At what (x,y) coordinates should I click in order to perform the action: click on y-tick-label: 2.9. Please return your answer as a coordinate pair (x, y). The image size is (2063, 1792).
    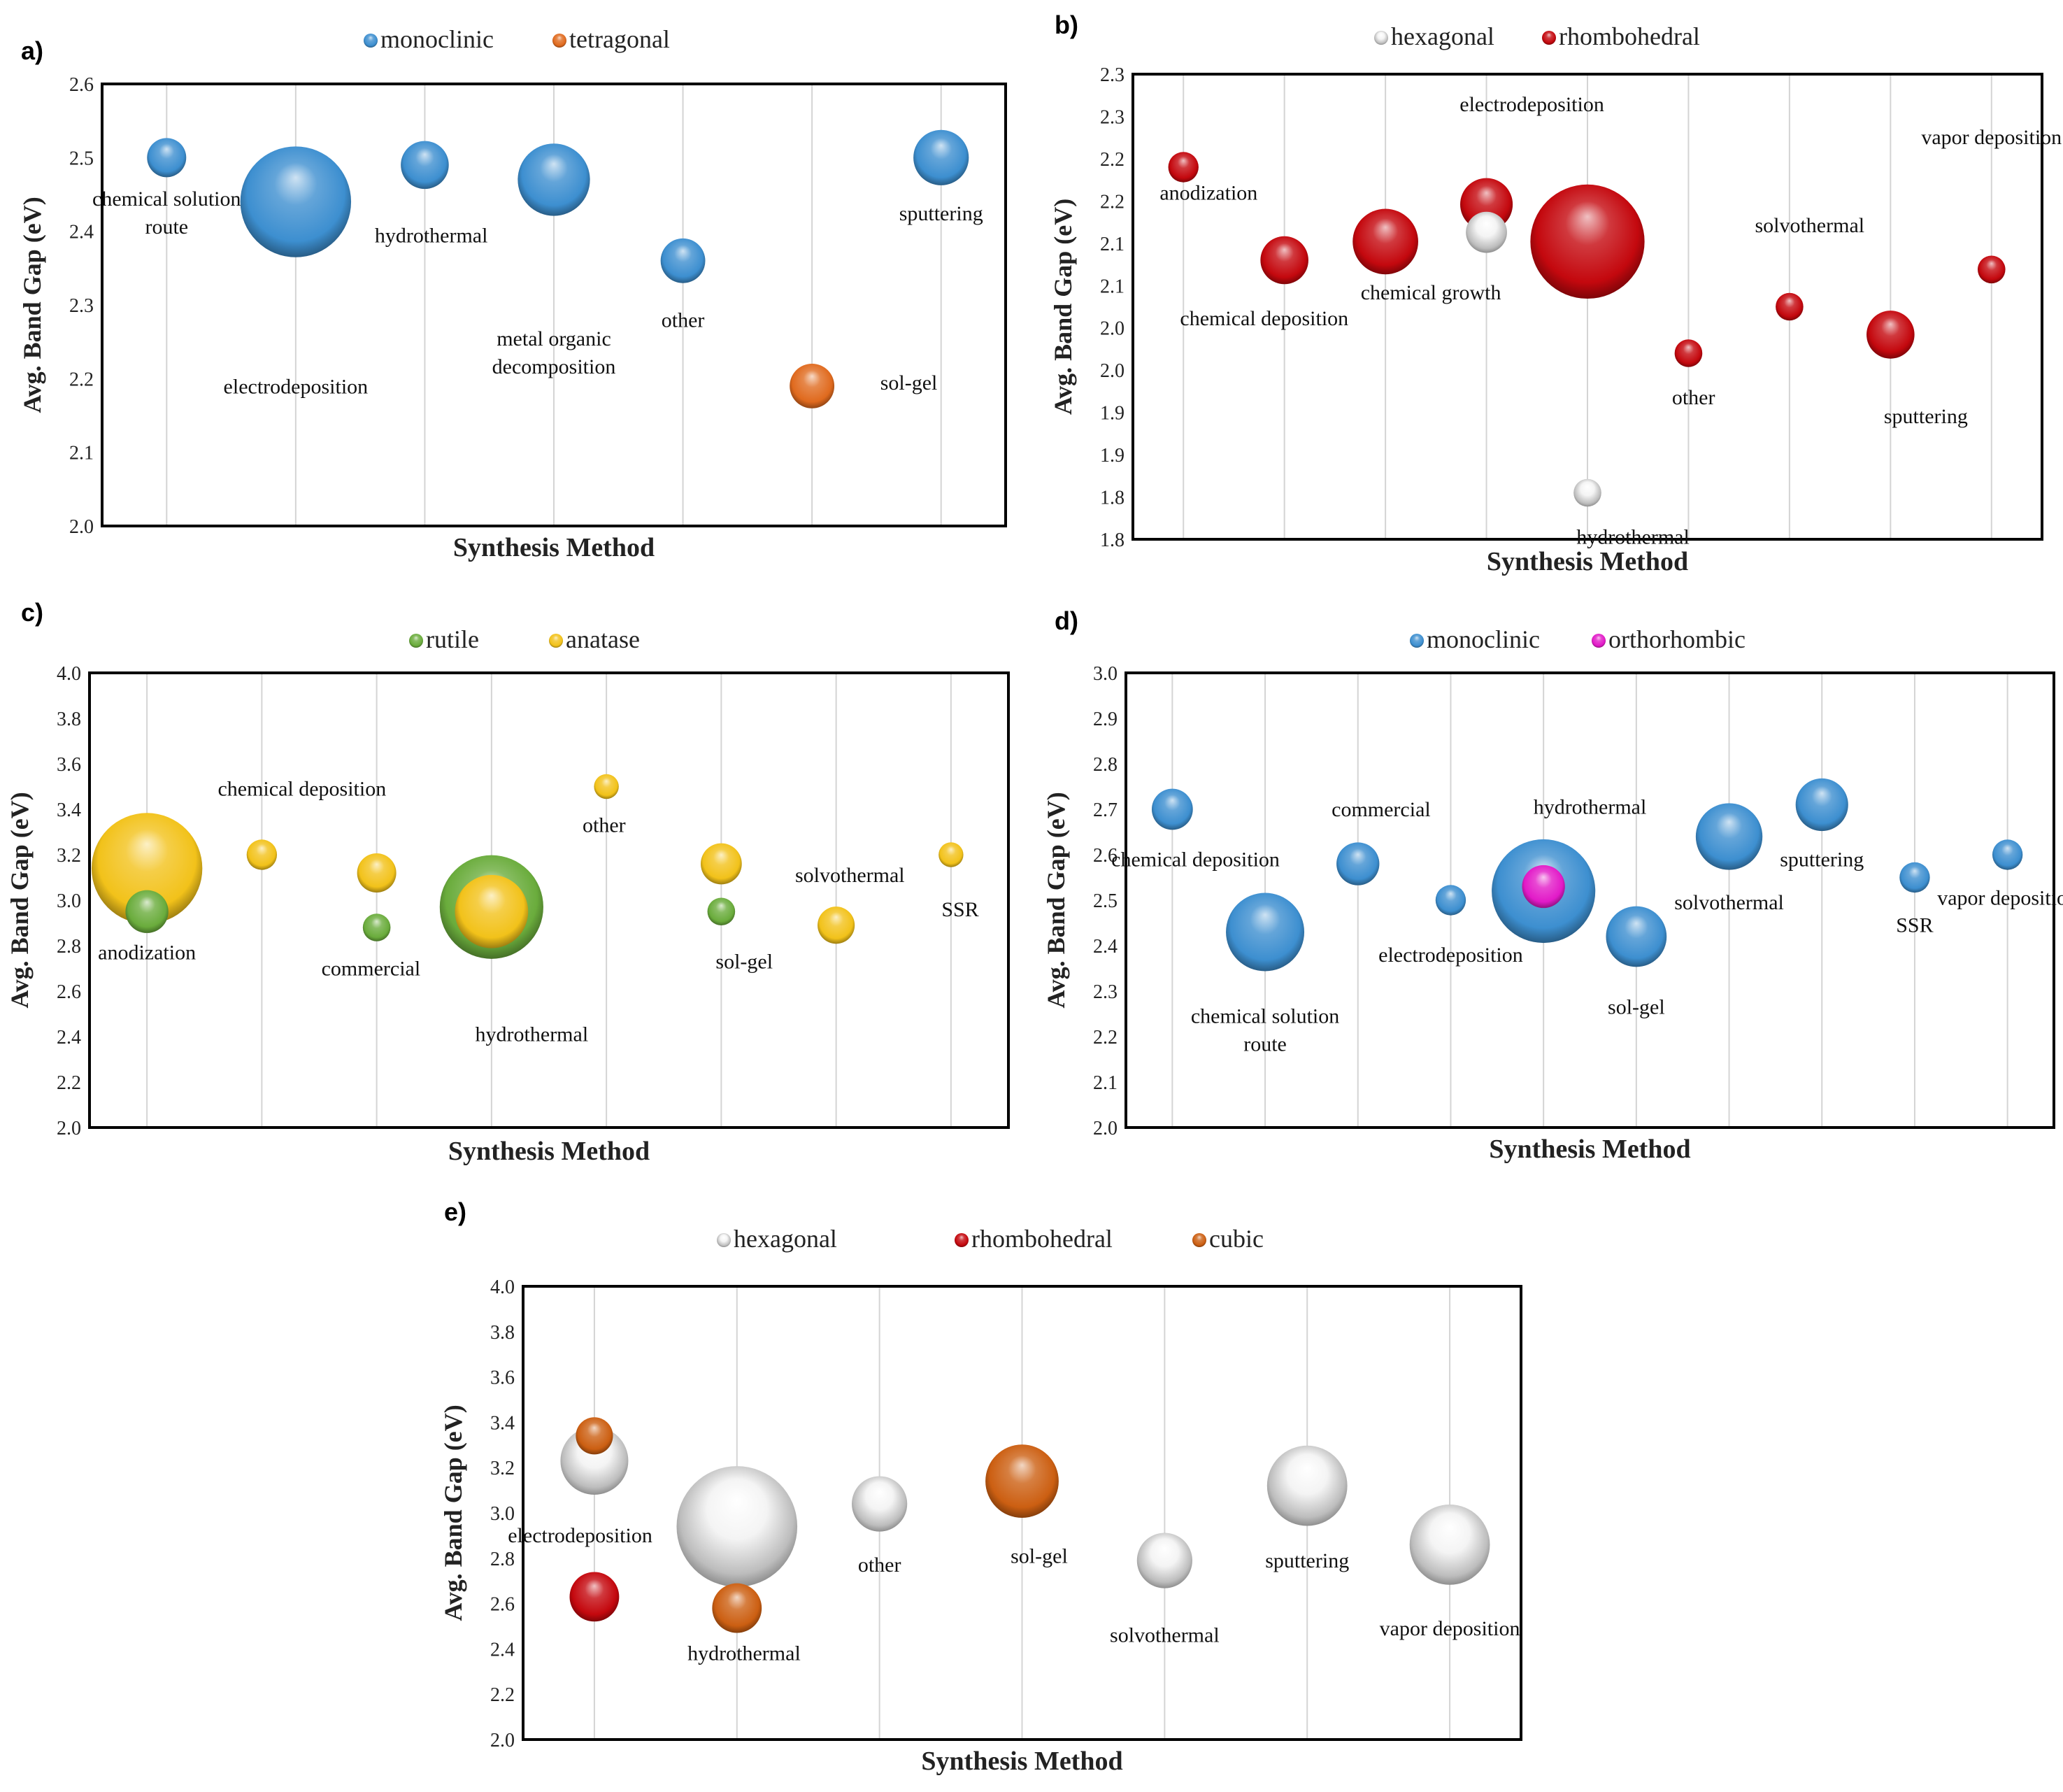
    Looking at the image, I should click on (1105, 719).